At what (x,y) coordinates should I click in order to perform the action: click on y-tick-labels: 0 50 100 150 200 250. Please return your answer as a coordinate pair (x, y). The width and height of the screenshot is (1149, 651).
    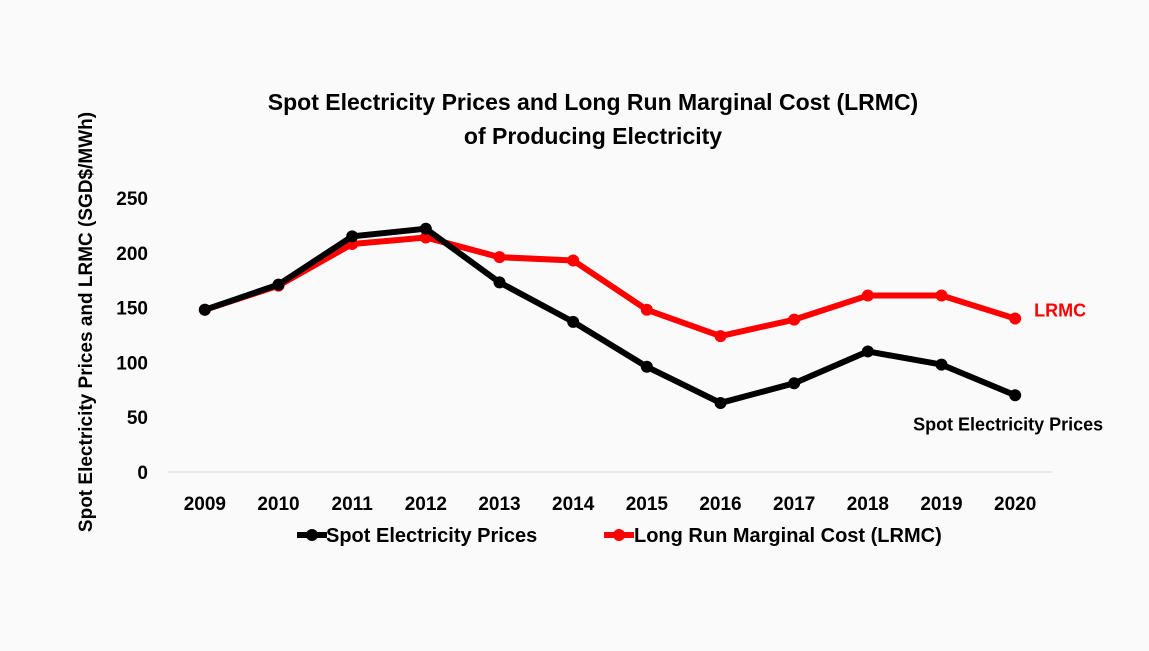
    Looking at the image, I should click on (132, 336).